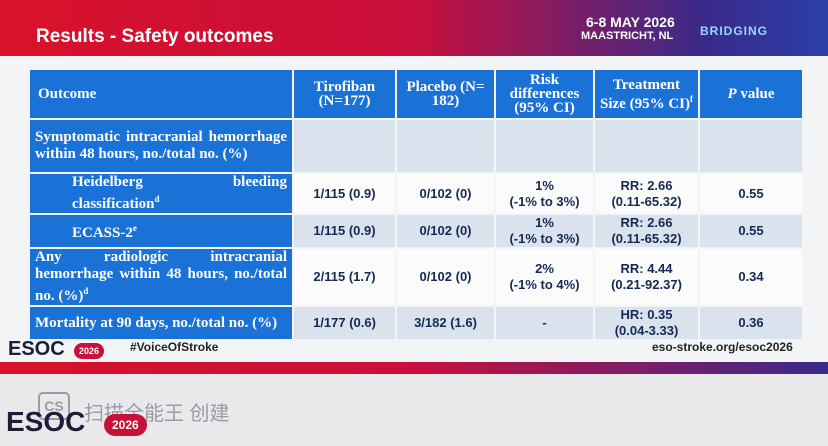  Describe the element at coordinates (36, 349) in the screenshot. I see `footer-brand: ESOC` at that location.